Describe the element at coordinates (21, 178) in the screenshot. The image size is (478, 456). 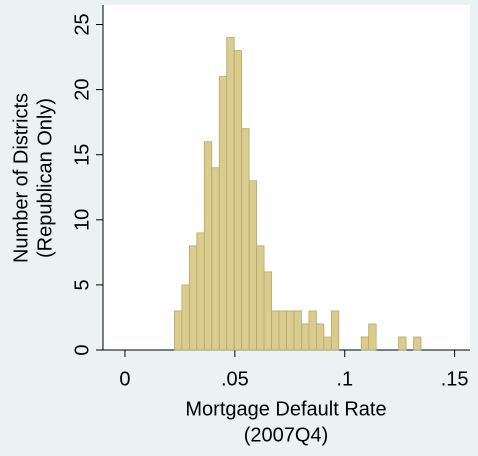
I see `y-axis-label: Number of Districts` at that location.